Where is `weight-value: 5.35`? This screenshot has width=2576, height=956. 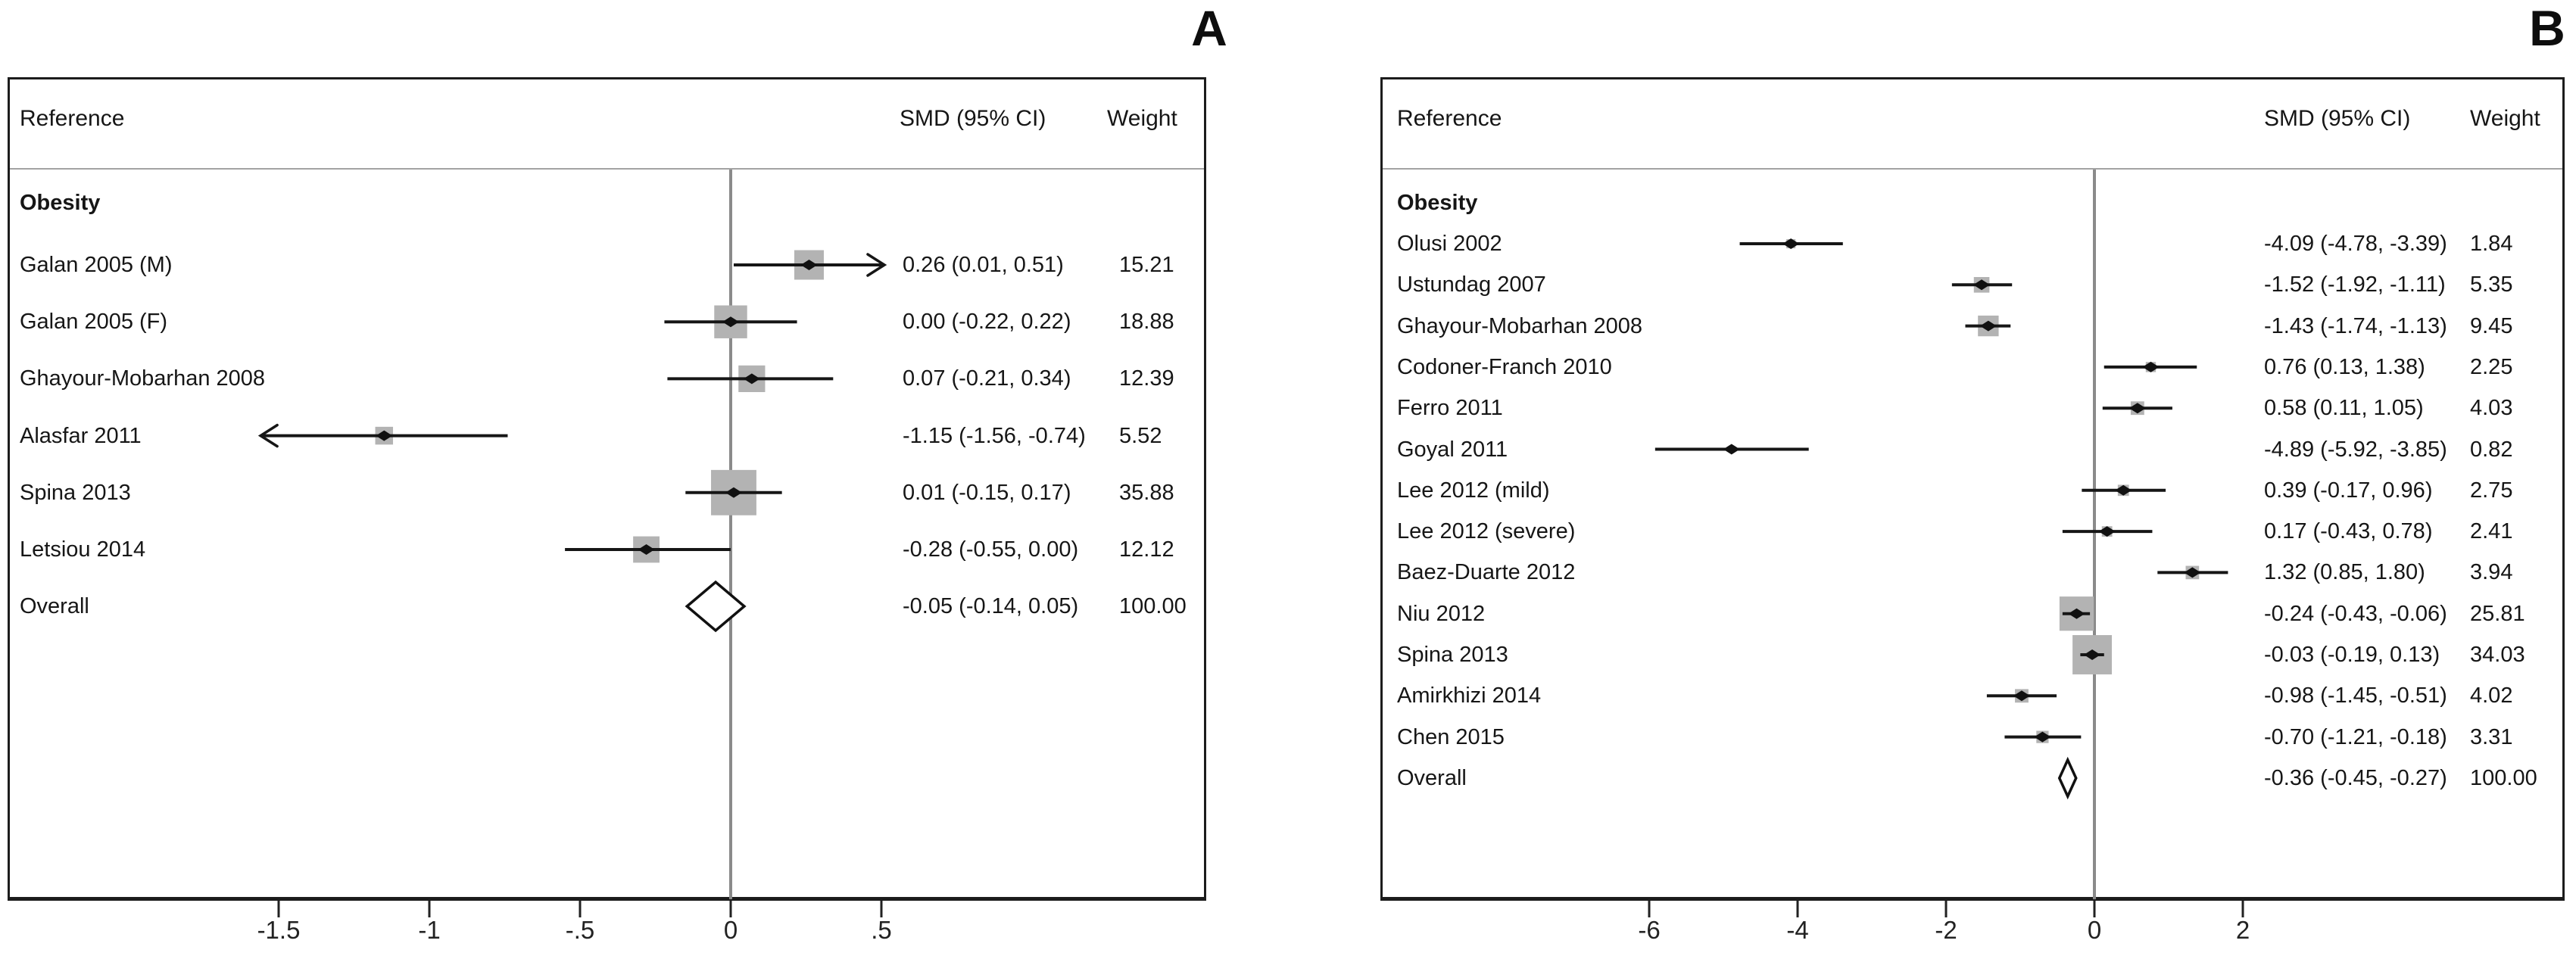
weight-value: 5.35 is located at coordinates (2491, 284).